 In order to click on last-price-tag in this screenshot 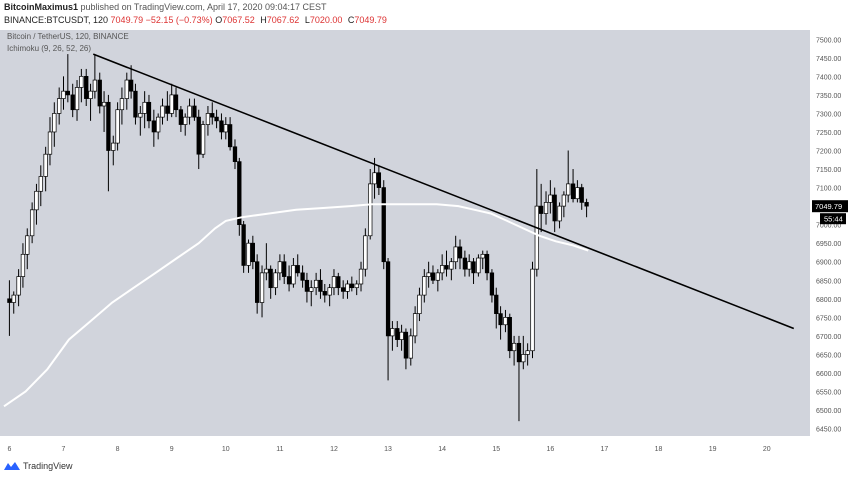, I will do `click(830, 206)`.